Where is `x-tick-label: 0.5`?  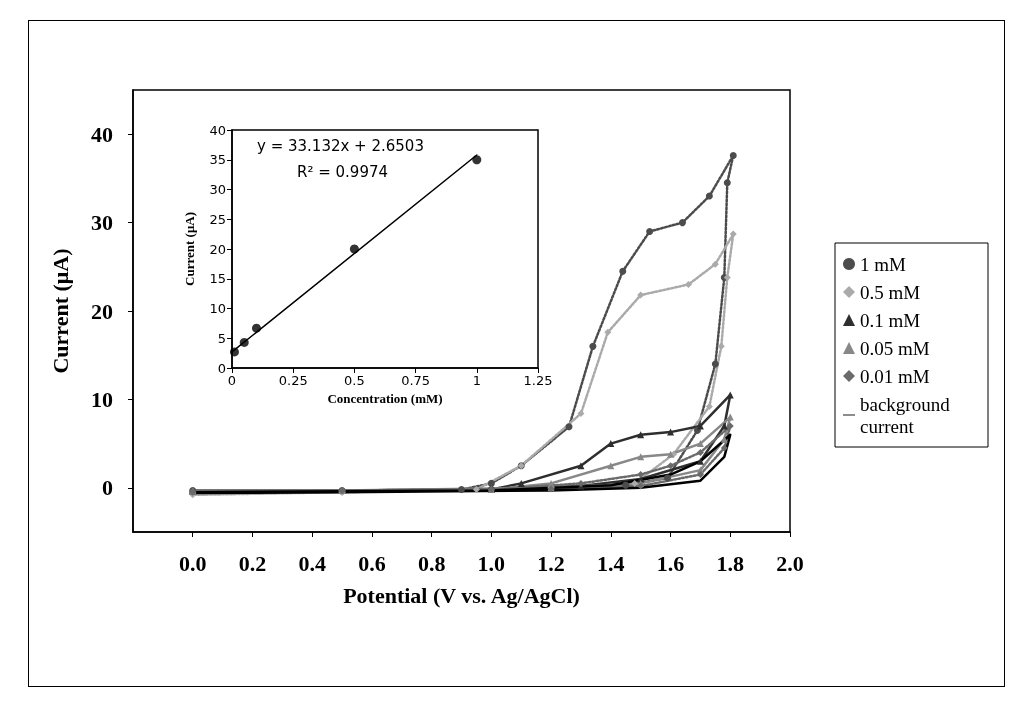
x-tick-label: 0.5 is located at coordinates (354, 380).